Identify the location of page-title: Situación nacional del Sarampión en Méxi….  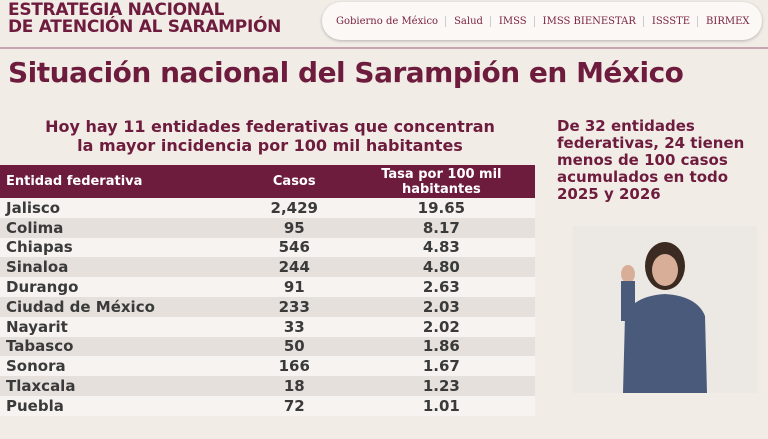
(346, 72).